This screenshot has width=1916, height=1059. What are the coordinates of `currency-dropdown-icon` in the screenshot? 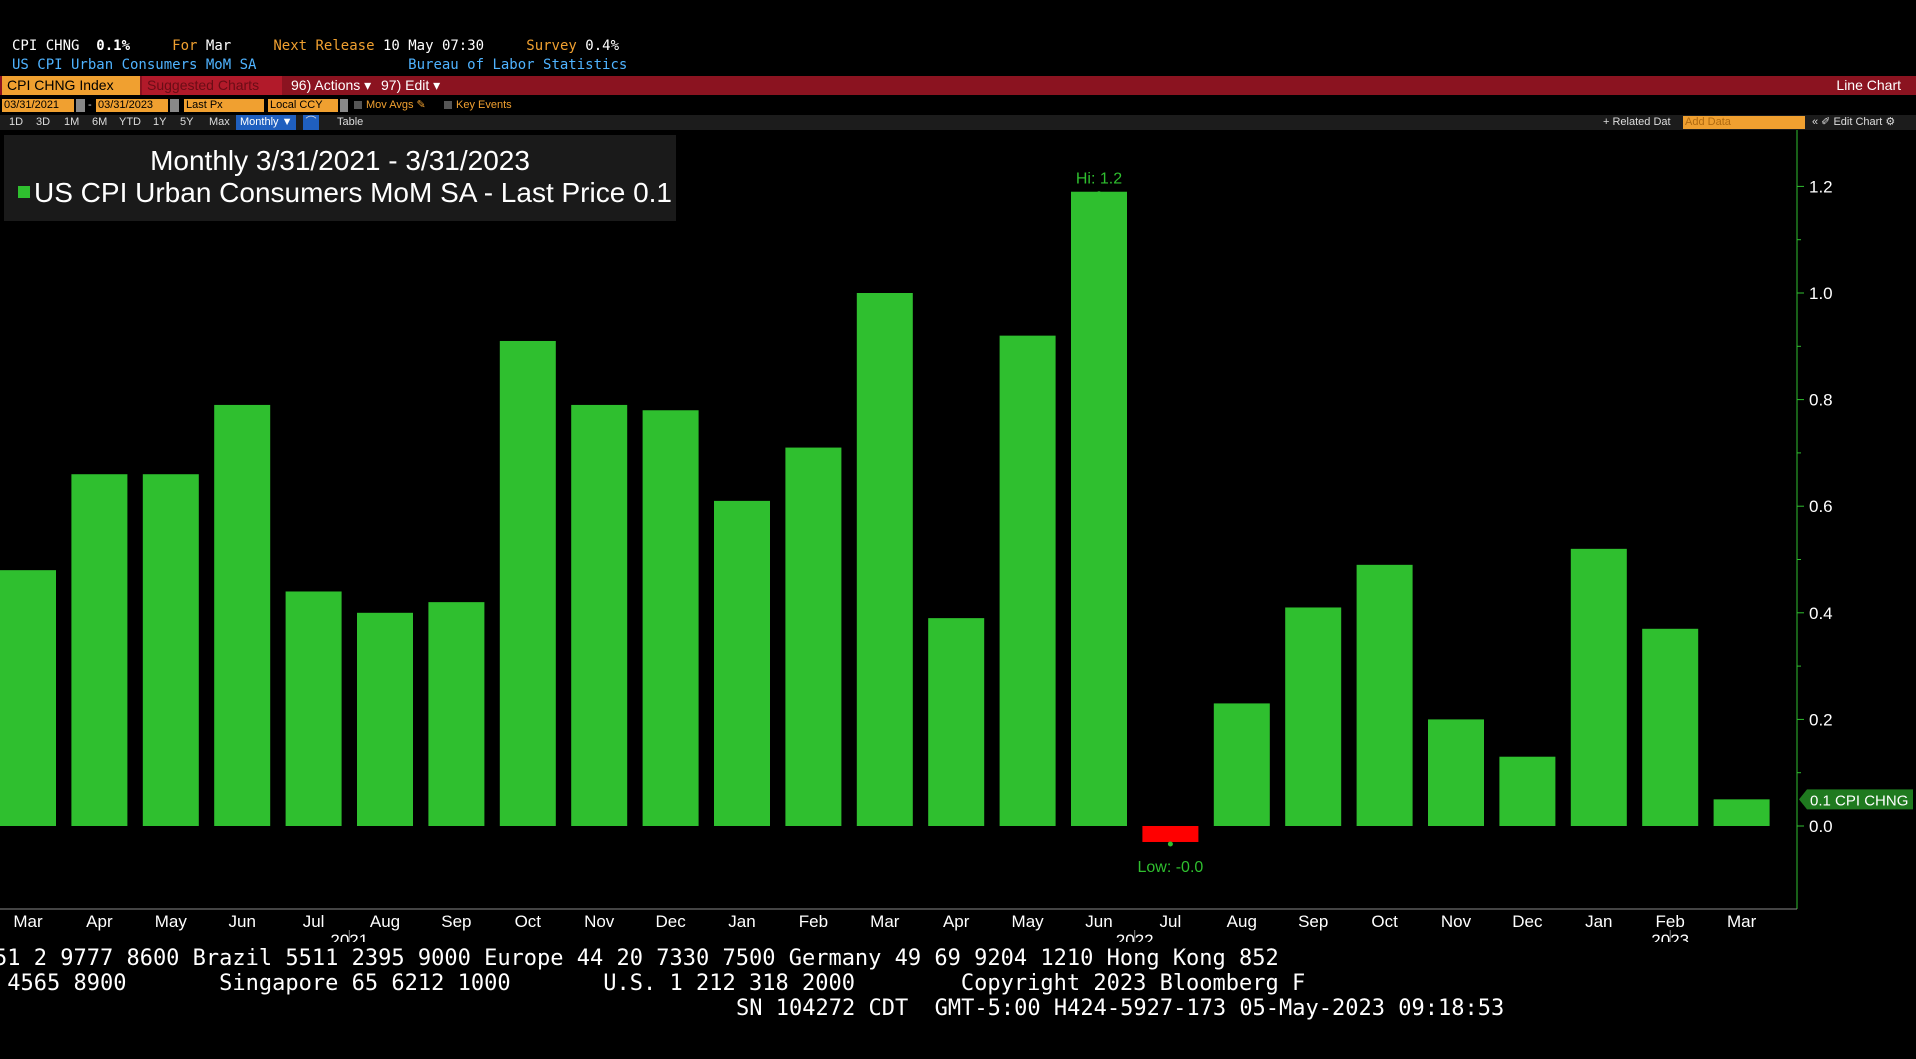 It's located at (344, 105).